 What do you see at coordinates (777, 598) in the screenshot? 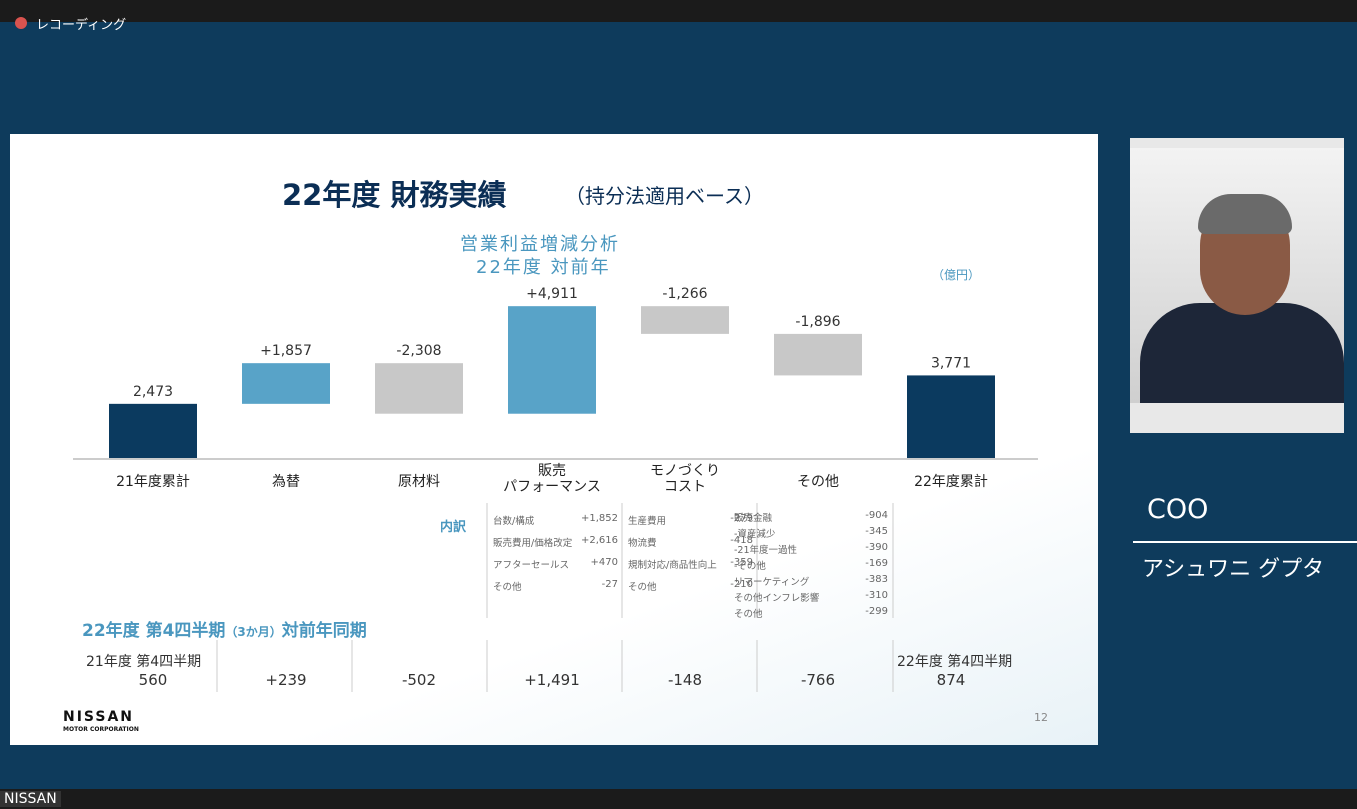
I see `breakdown-item: その他インフレ影響` at bounding box center [777, 598].